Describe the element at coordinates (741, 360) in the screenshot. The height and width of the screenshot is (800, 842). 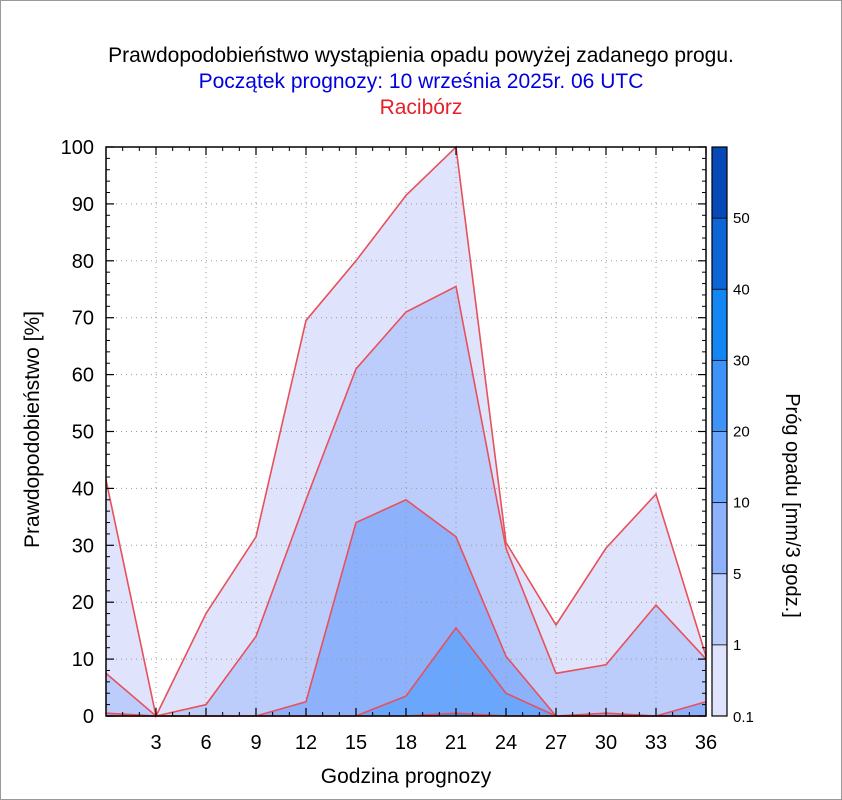
I see `colorbar-tick-label: 30` at that location.